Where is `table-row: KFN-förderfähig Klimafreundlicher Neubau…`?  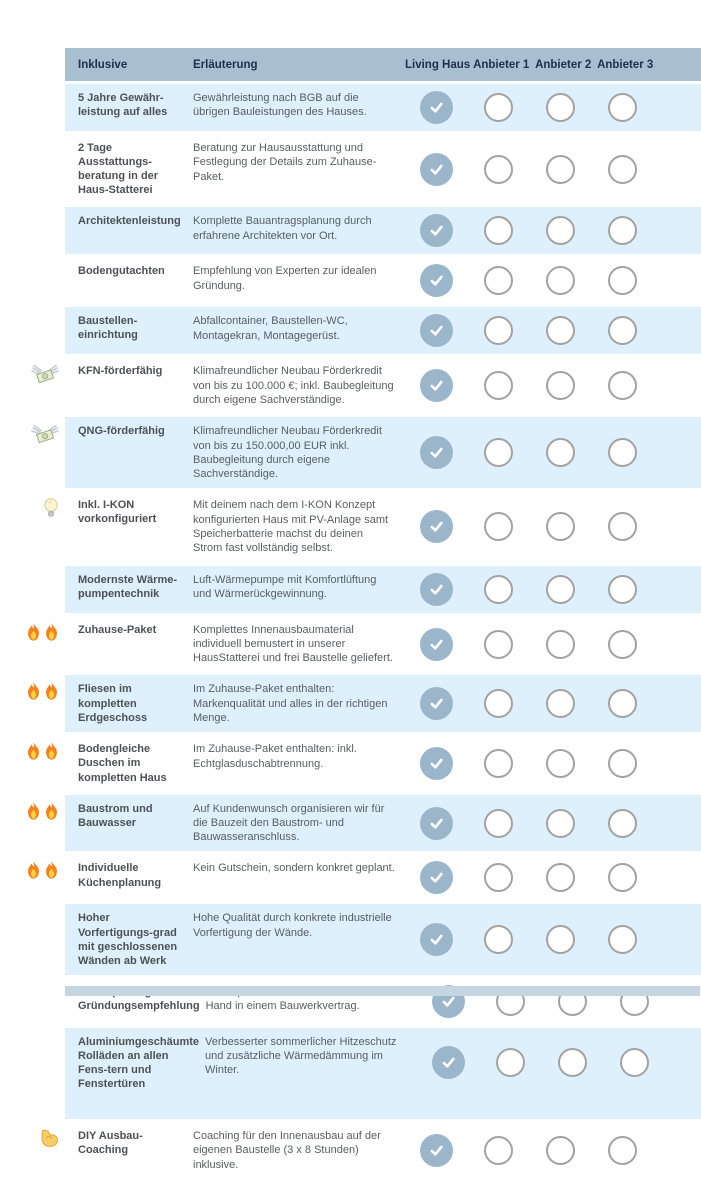
table-row: KFN-förderfähig Klimafreundlicher Neubau… is located at coordinates (350, 385).